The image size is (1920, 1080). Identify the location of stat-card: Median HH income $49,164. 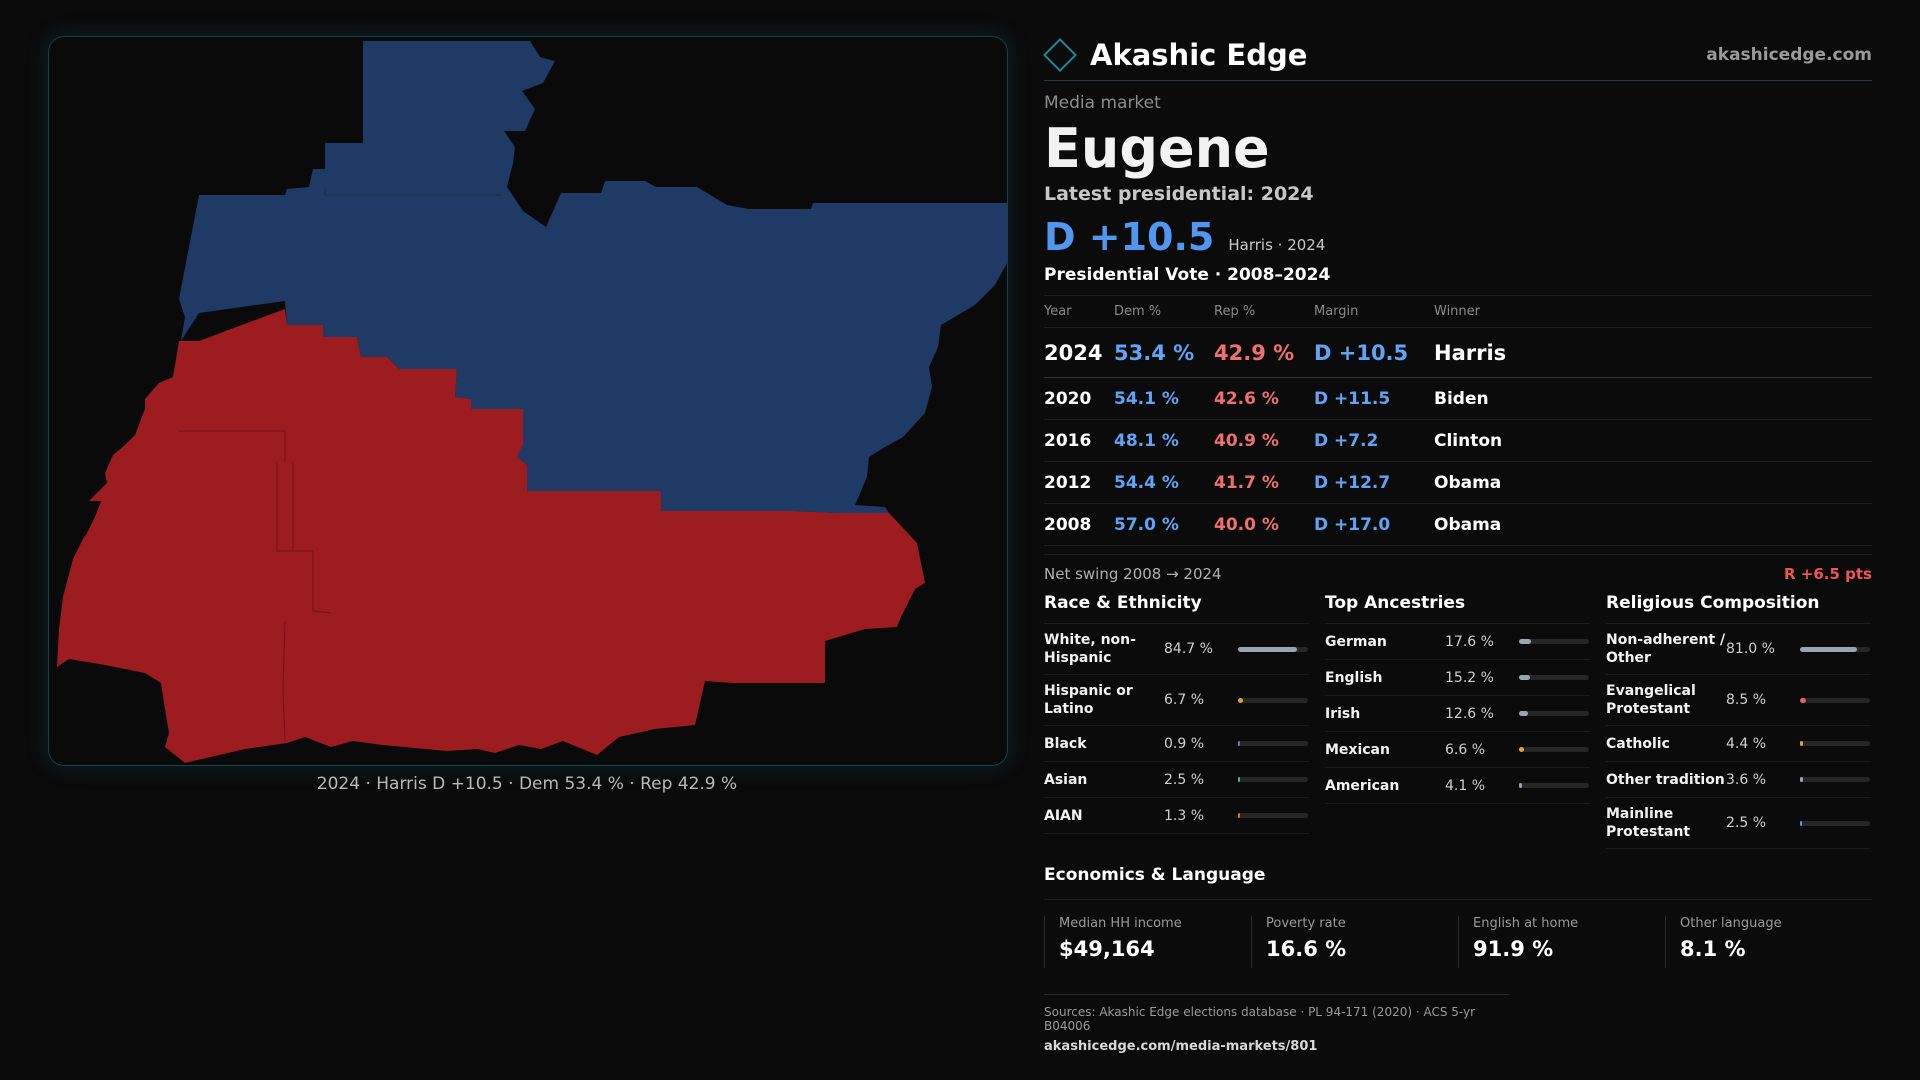
(1147, 942).